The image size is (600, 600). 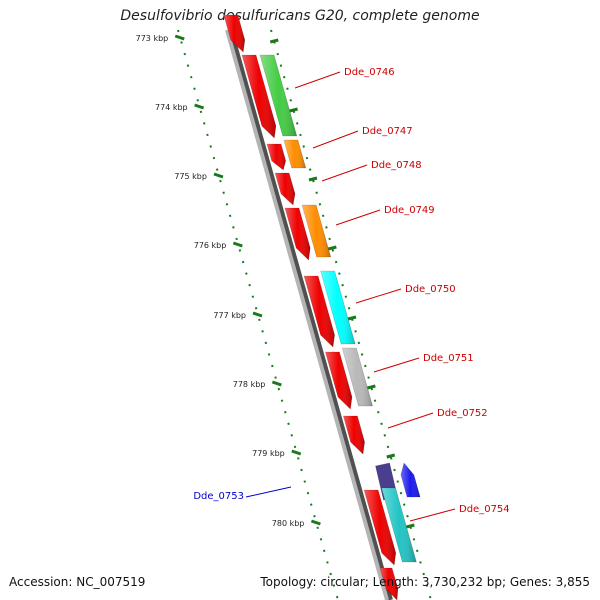 What do you see at coordinates (229, 315) in the screenshot?
I see `ruler-tick-label: 777 kbp` at bounding box center [229, 315].